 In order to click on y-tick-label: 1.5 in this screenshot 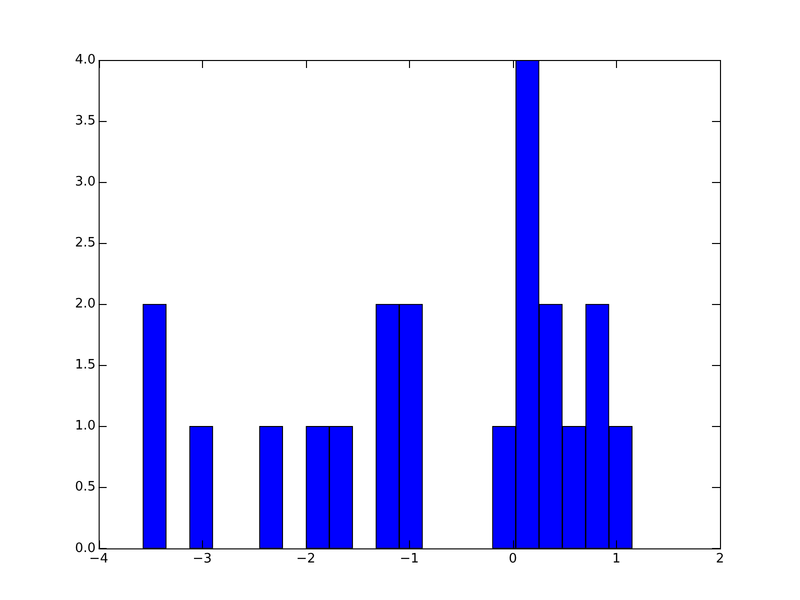, I will do `click(85, 365)`.